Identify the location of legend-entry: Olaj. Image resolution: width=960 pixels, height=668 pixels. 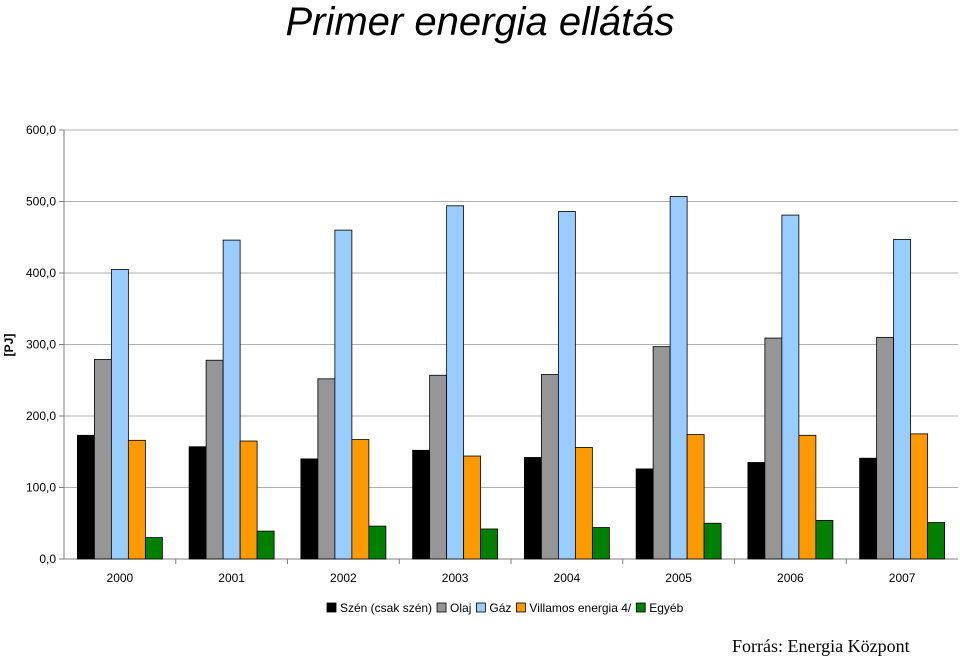
(460, 608).